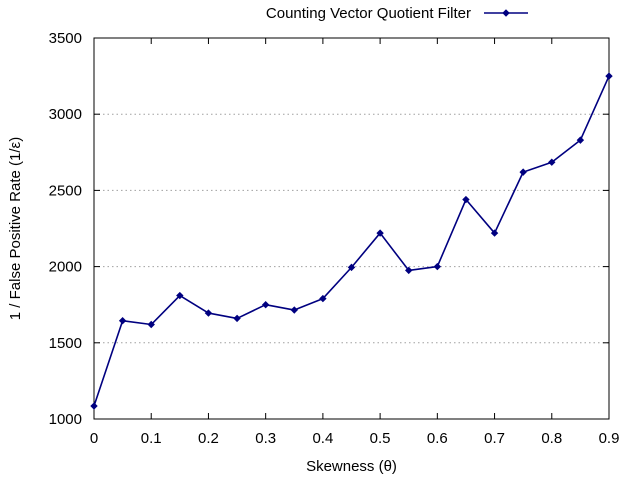  Describe the element at coordinates (609, 438) in the screenshot. I see `x-tick-label: 0.9` at that location.